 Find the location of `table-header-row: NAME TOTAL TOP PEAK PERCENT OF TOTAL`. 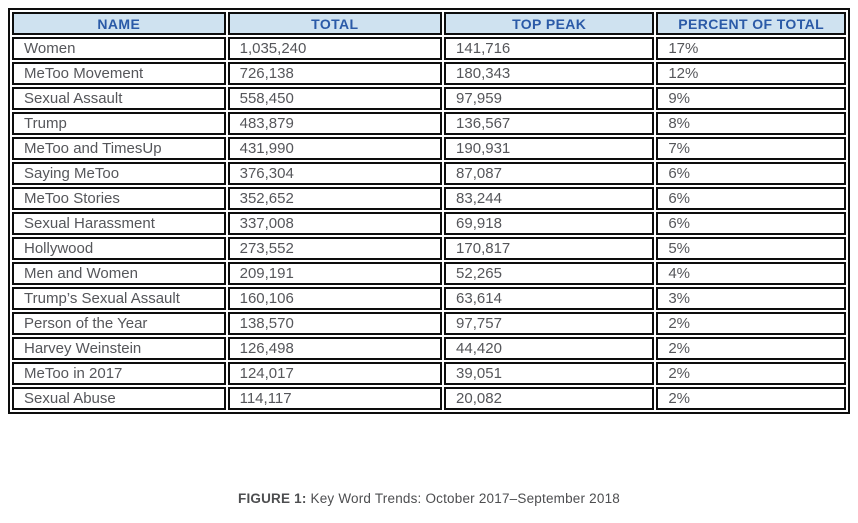

table-header-row: NAME TOTAL TOP PEAK PERCENT OF TOTAL is located at coordinates (429, 23).